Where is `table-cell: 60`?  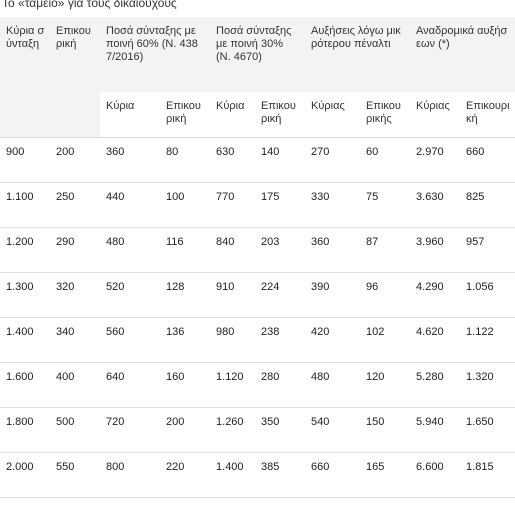 table-cell: 60 is located at coordinates (385, 160).